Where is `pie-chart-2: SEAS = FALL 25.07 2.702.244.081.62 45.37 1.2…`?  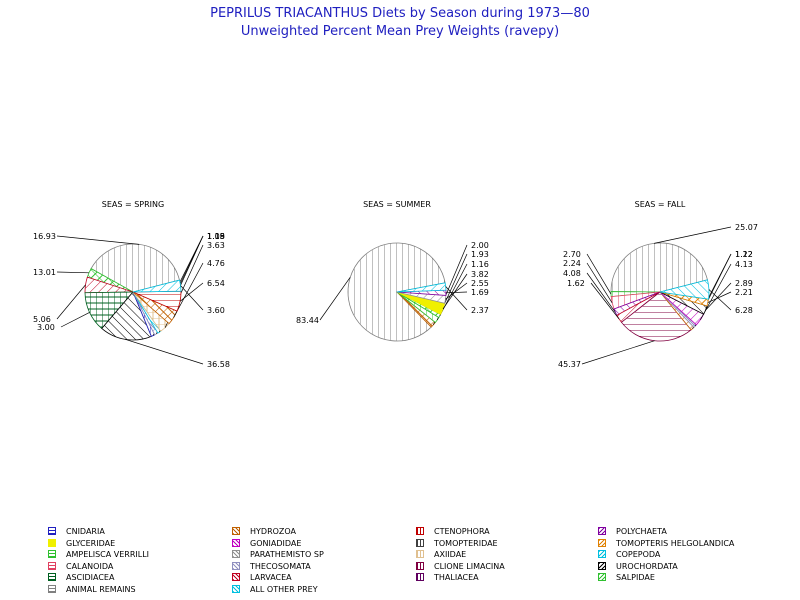
pie-chart-2: SEAS = FALL 25.07 2.702.244.081.62 45.37 1.2… is located at coordinates (658, 284).